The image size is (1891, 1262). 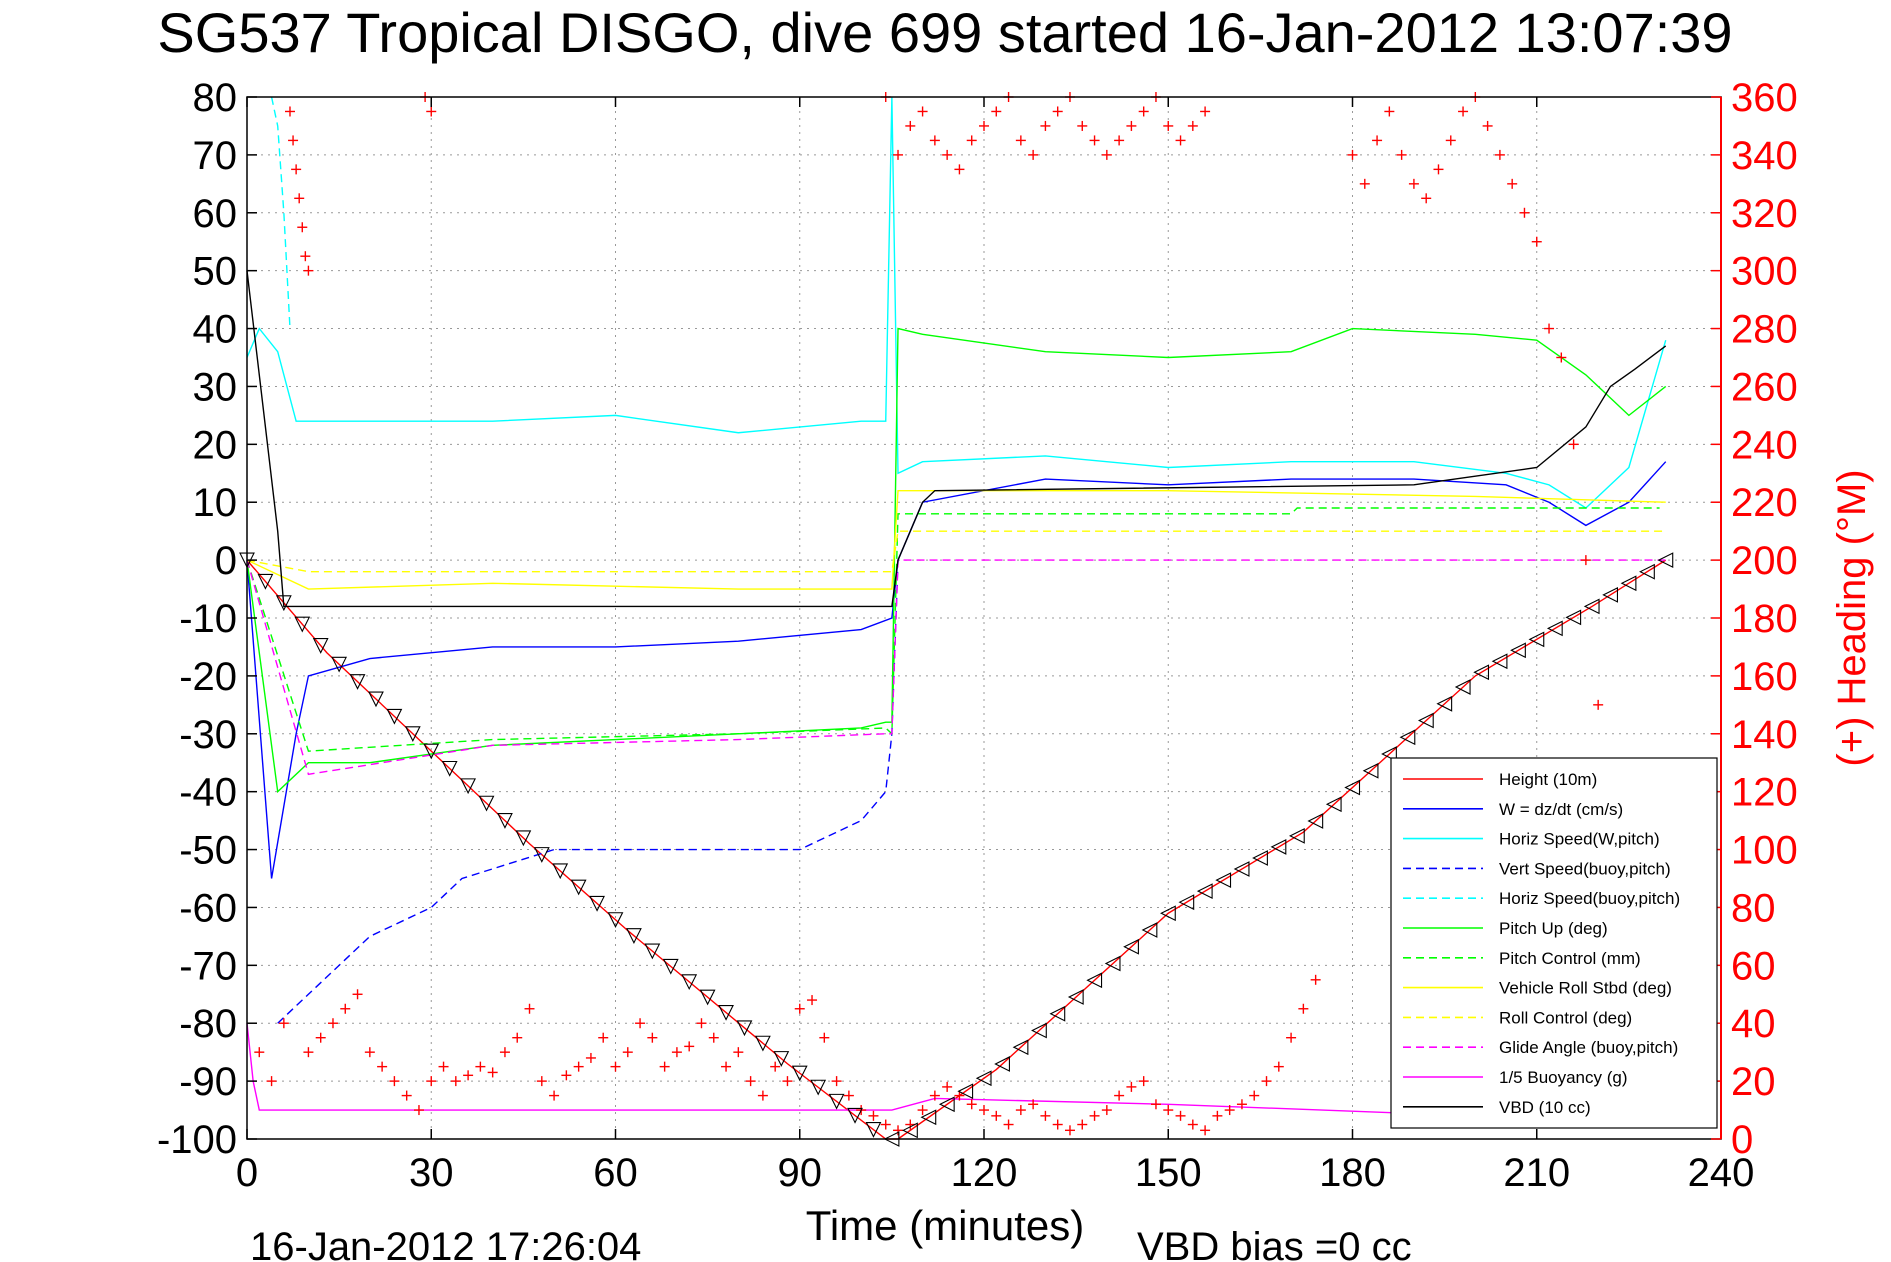 I want to click on x-tick-label: 240, so click(x=1721, y=1173).